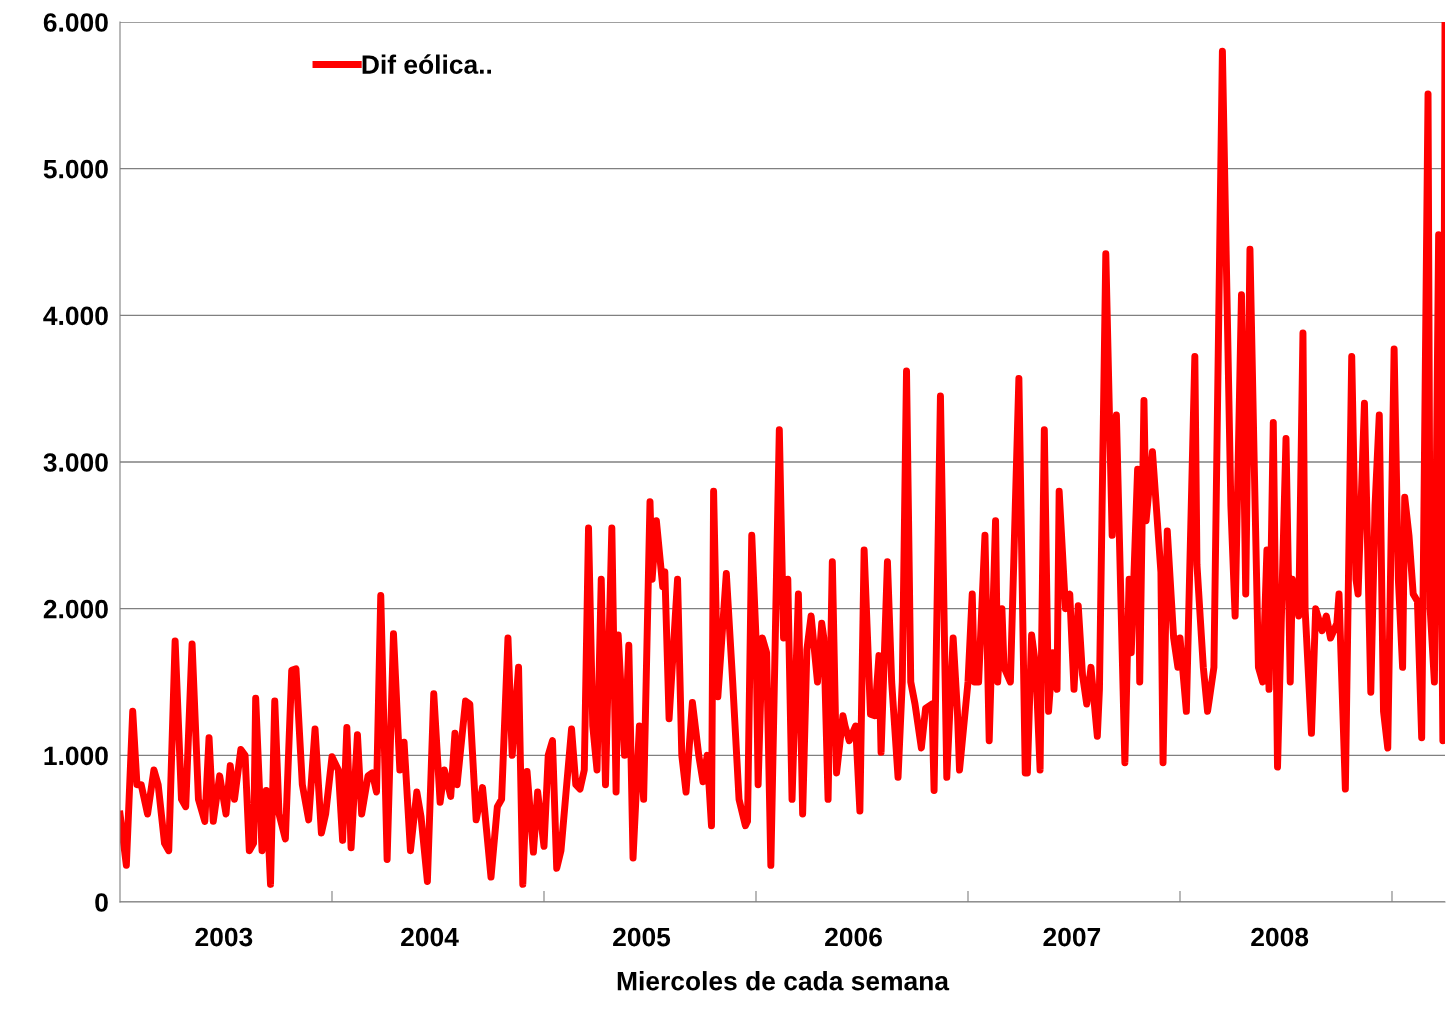 This screenshot has height=1020, width=1449. Describe the element at coordinates (75, 462) in the screenshot. I see `y-tick-label: 3.000` at that location.